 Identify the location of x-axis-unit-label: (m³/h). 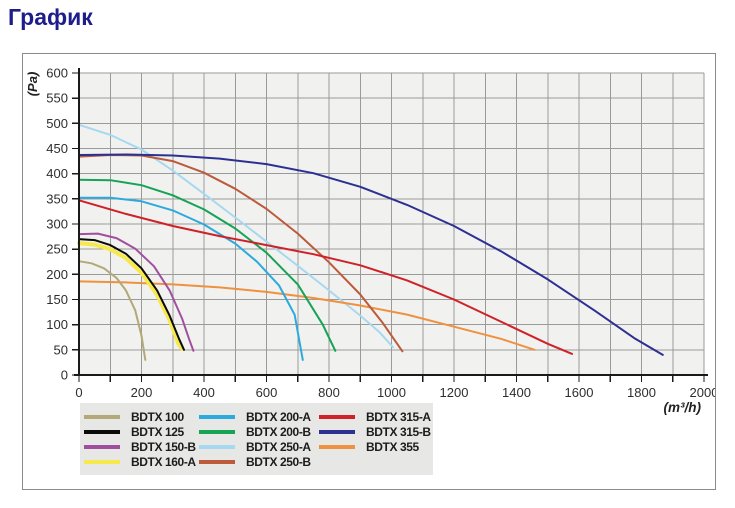
(682, 407).